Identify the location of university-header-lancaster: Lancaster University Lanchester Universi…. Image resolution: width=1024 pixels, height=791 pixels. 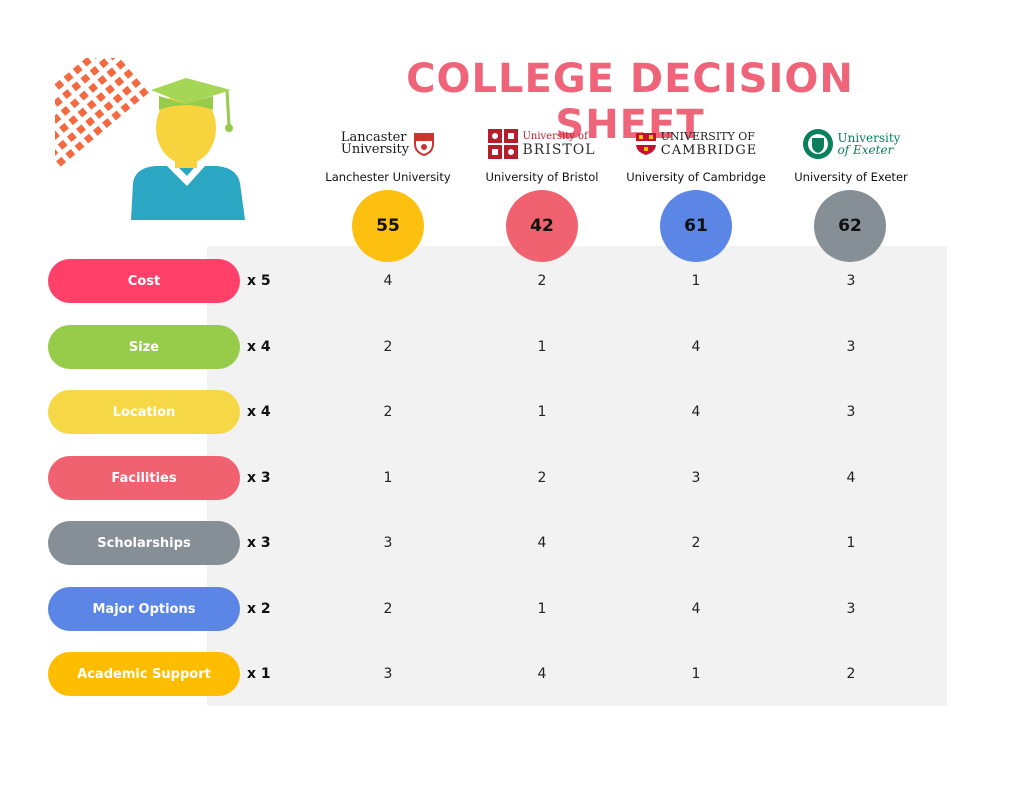
(388, 155).